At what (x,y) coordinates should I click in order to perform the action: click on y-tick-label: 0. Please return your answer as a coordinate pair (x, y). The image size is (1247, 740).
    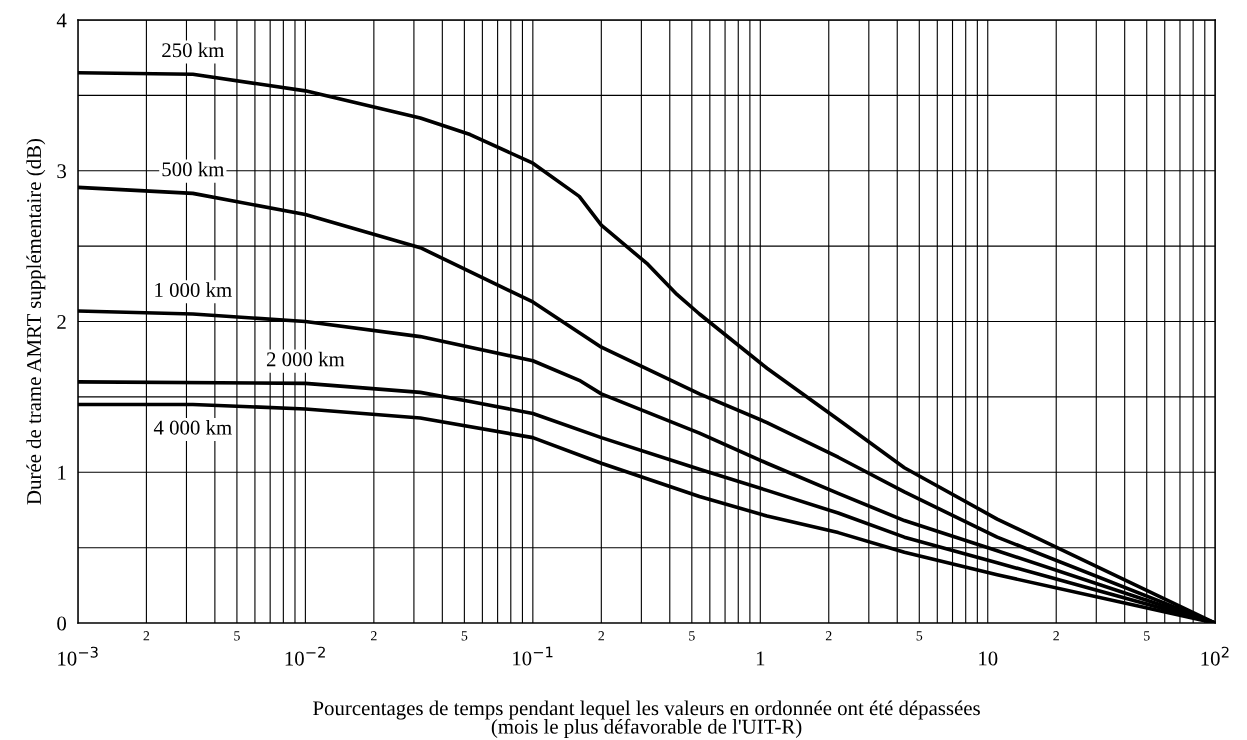
    Looking at the image, I should click on (62, 623).